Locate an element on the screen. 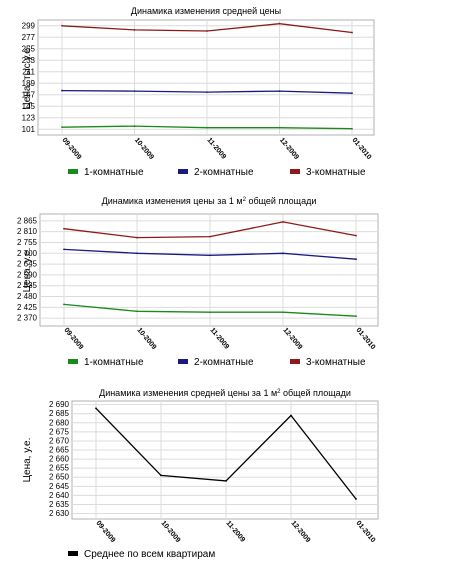  y-tick-label: 145 is located at coordinates (29, 106).